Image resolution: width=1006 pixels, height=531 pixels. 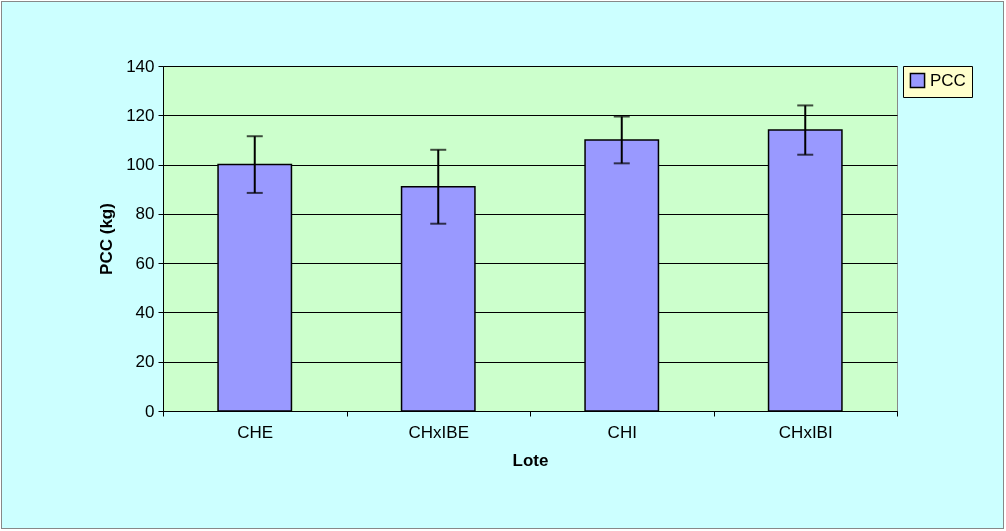 What do you see at coordinates (622, 432) in the screenshot?
I see `x-tick-label: CHI` at bounding box center [622, 432].